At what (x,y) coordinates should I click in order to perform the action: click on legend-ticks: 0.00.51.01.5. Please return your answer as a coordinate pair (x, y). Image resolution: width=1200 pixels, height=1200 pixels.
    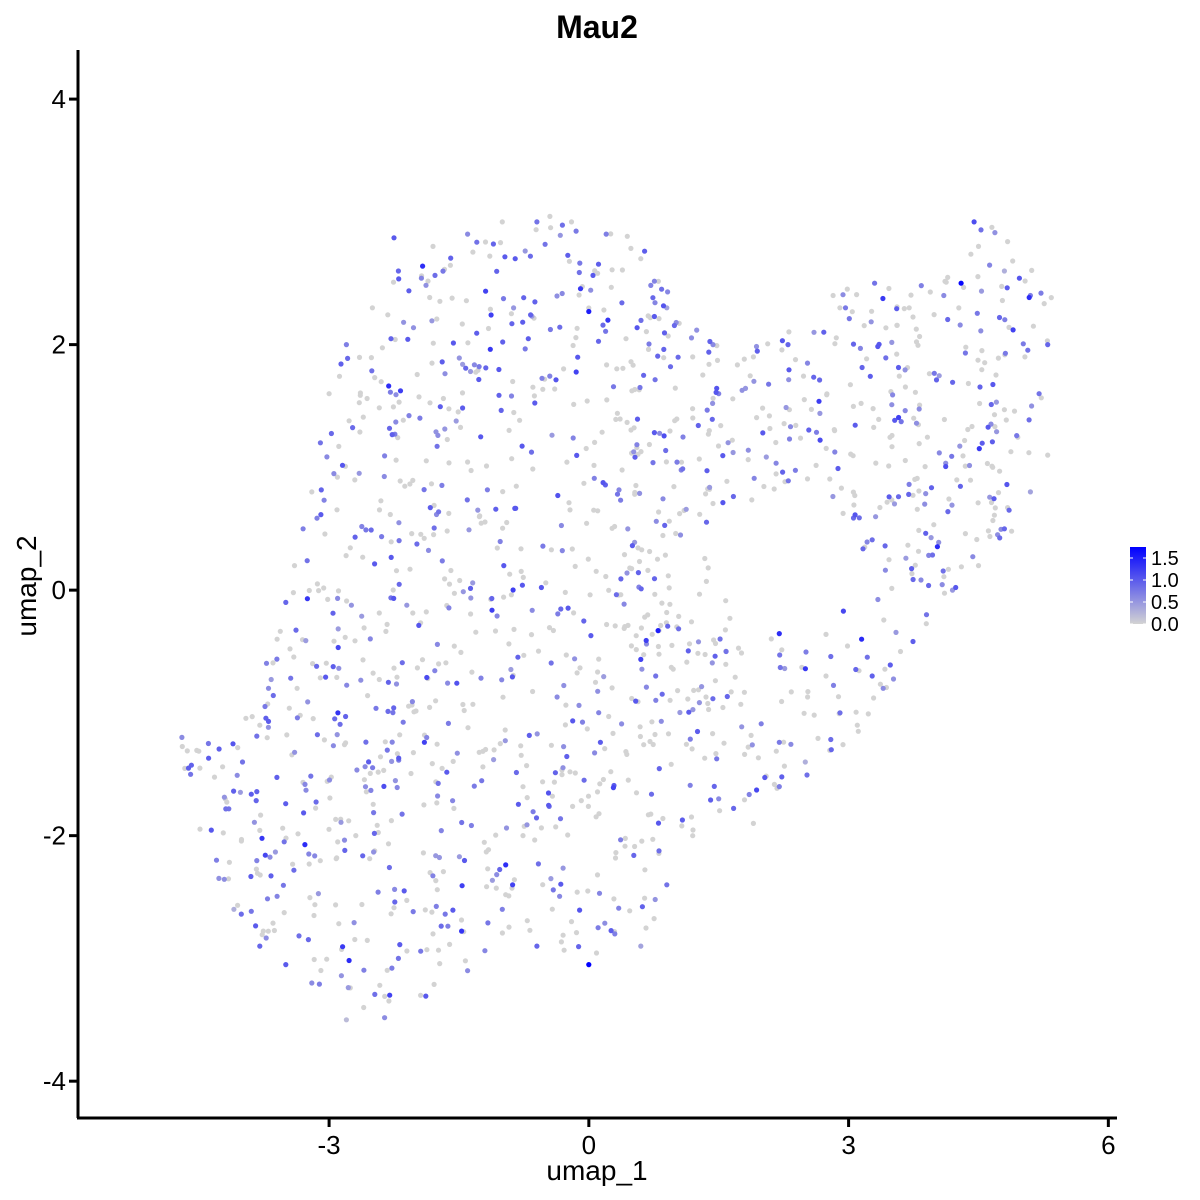
    Looking at the image, I should click on (1154, 592).